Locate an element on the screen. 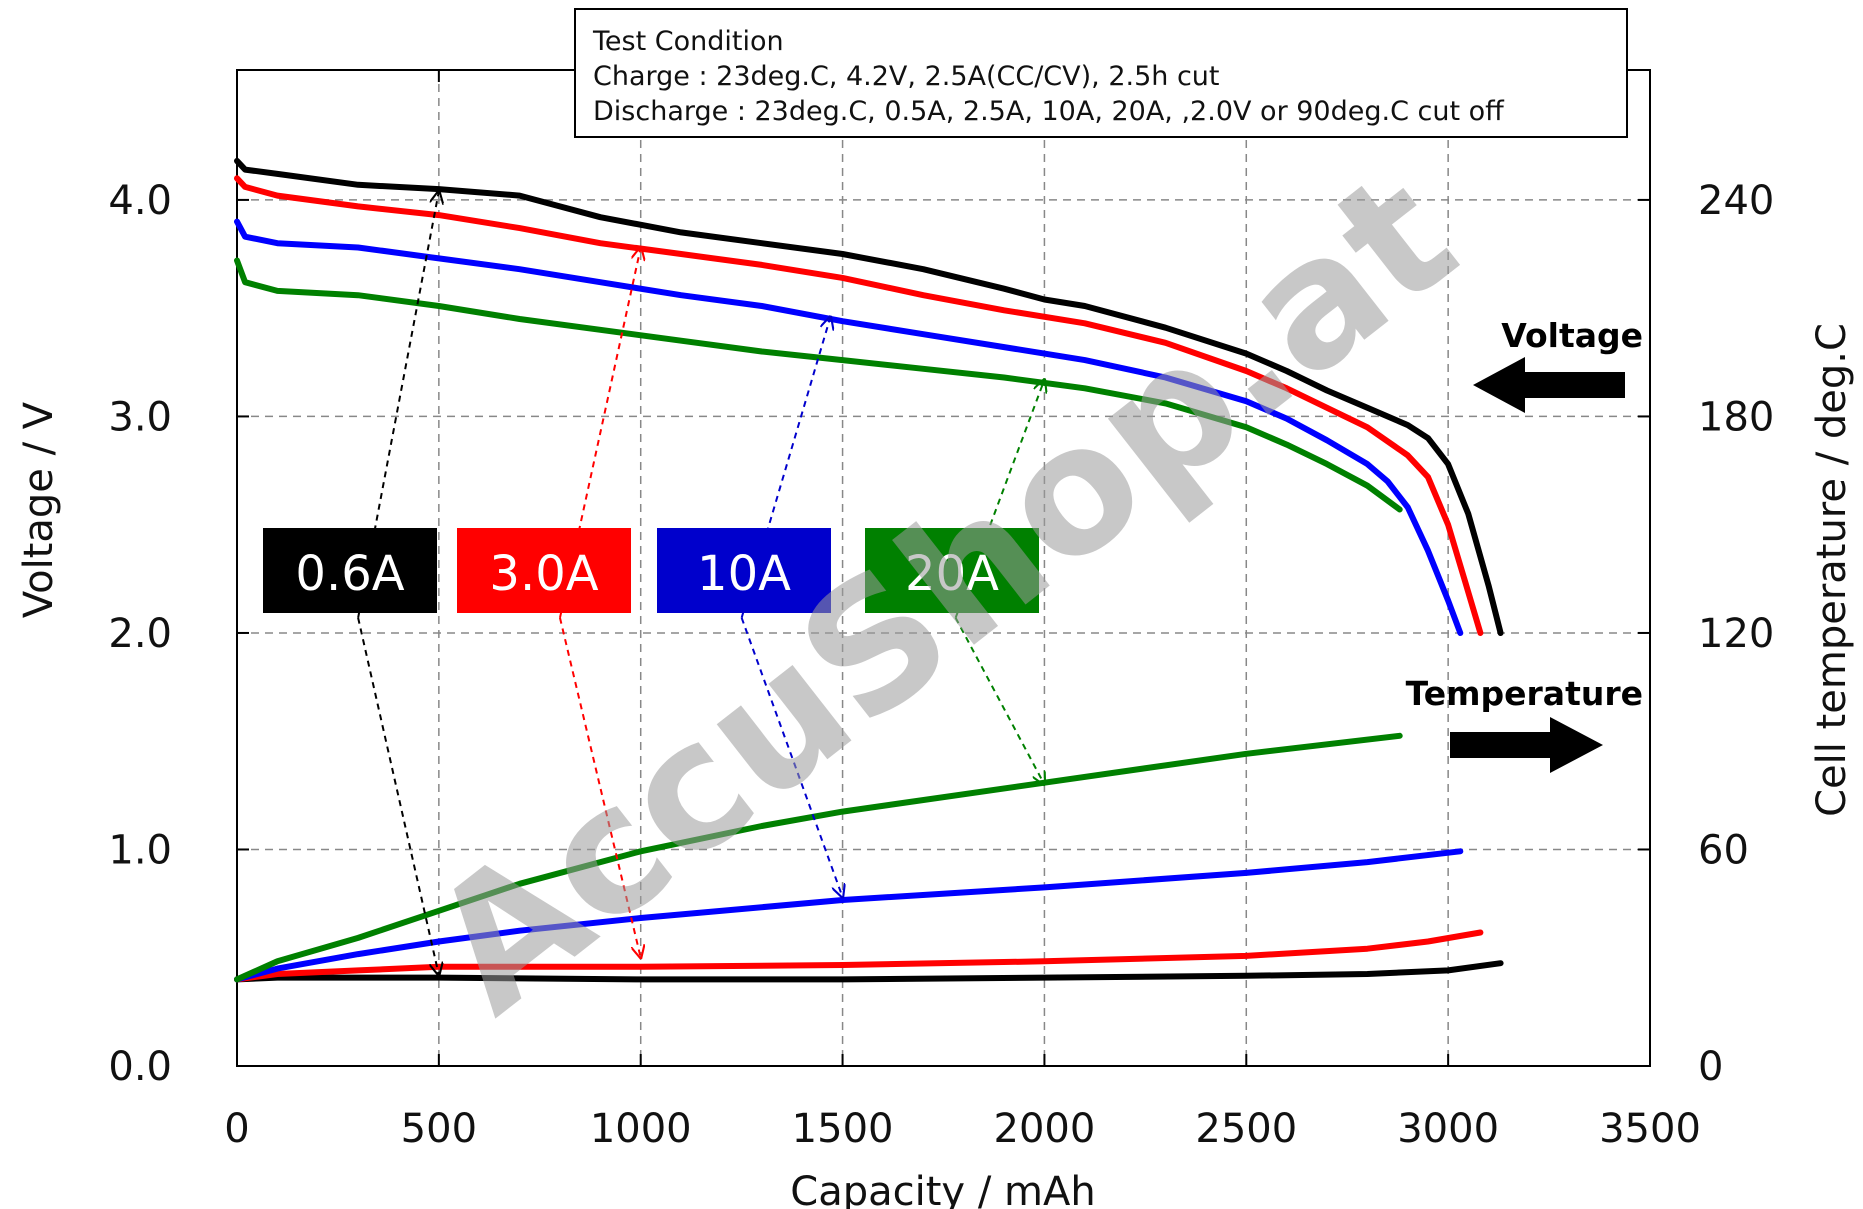 This screenshot has width=1863, height=1209. x-tick-label: 1500 is located at coordinates (843, 1129).